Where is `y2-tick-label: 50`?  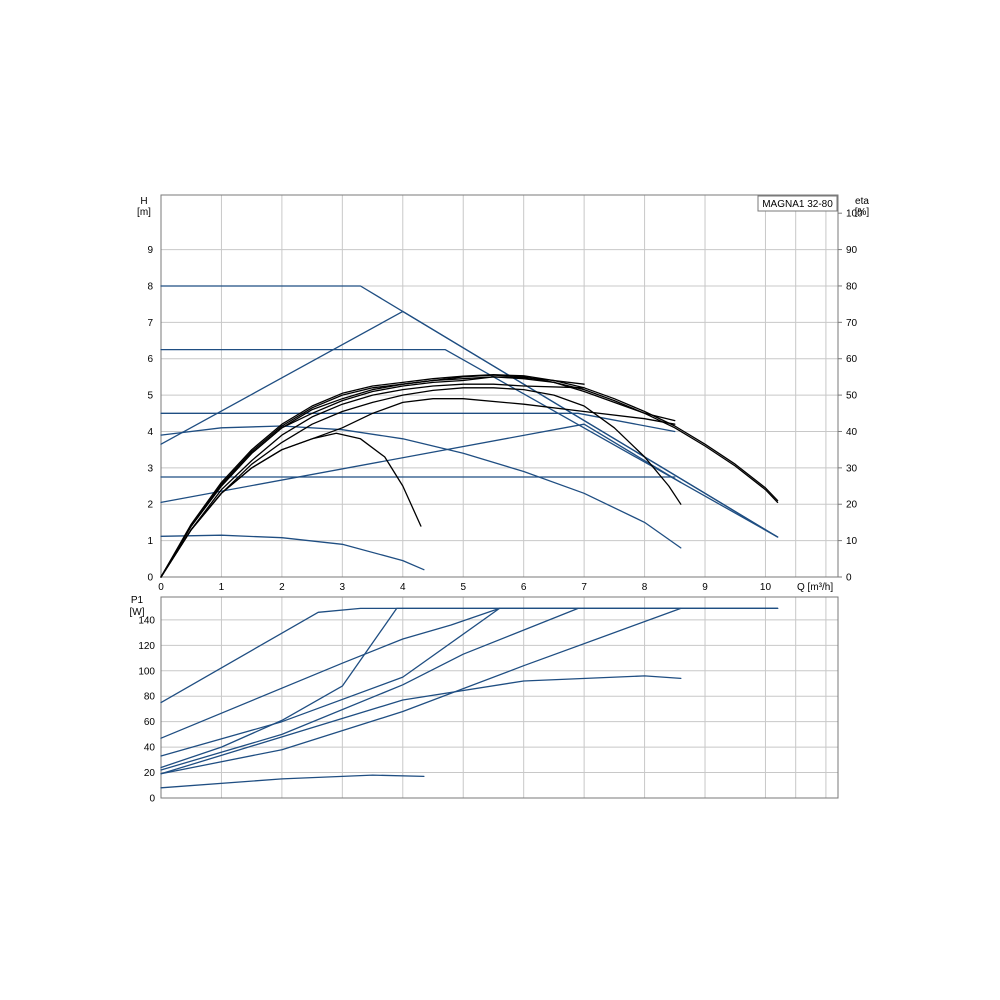 y2-tick-label: 50 is located at coordinates (852, 396).